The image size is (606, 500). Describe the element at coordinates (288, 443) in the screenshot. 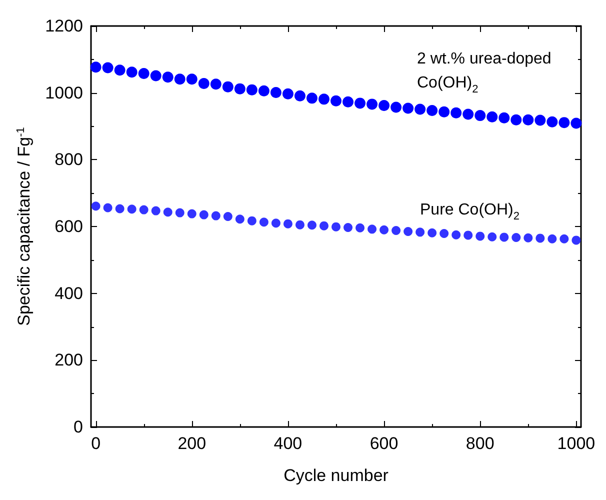

I see `x-tick-label: 400` at that location.